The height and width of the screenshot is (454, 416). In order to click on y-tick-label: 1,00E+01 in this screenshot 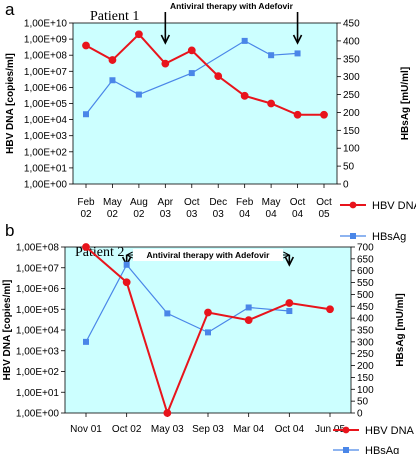, I will do `click(38, 393)`.